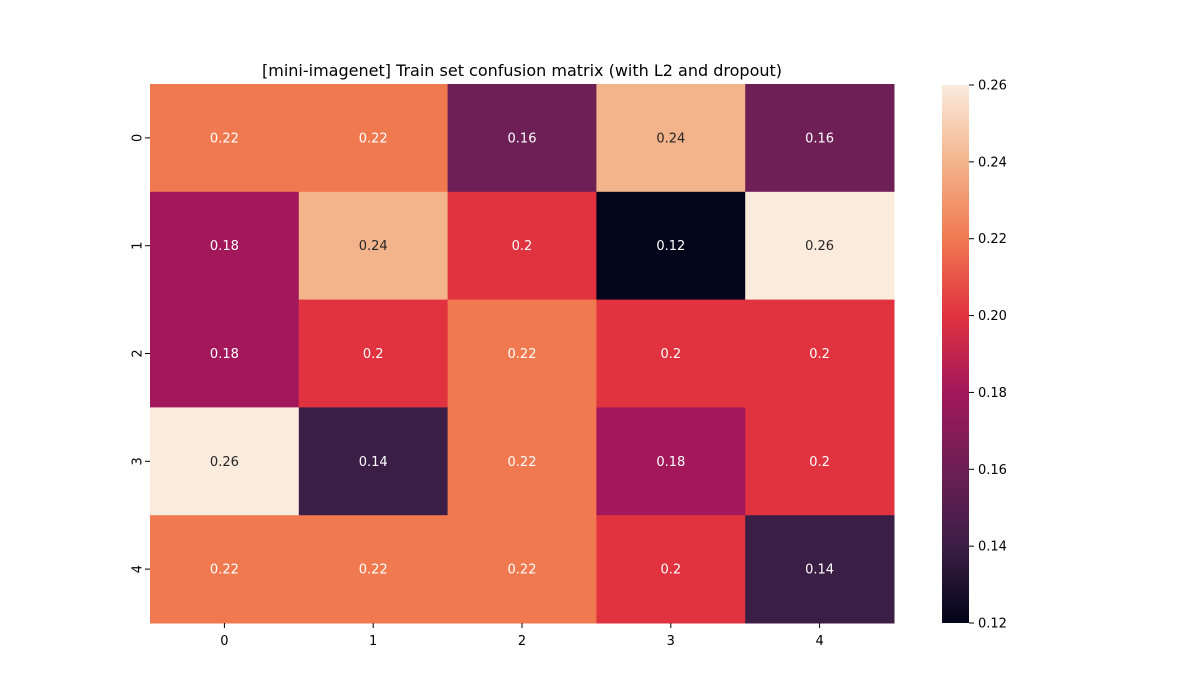 The height and width of the screenshot is (700, 1200). What do you see at coordinates (522, 641) in the screenshot?
I see `x-tick-label: 2` at bounding box center [522, 641].